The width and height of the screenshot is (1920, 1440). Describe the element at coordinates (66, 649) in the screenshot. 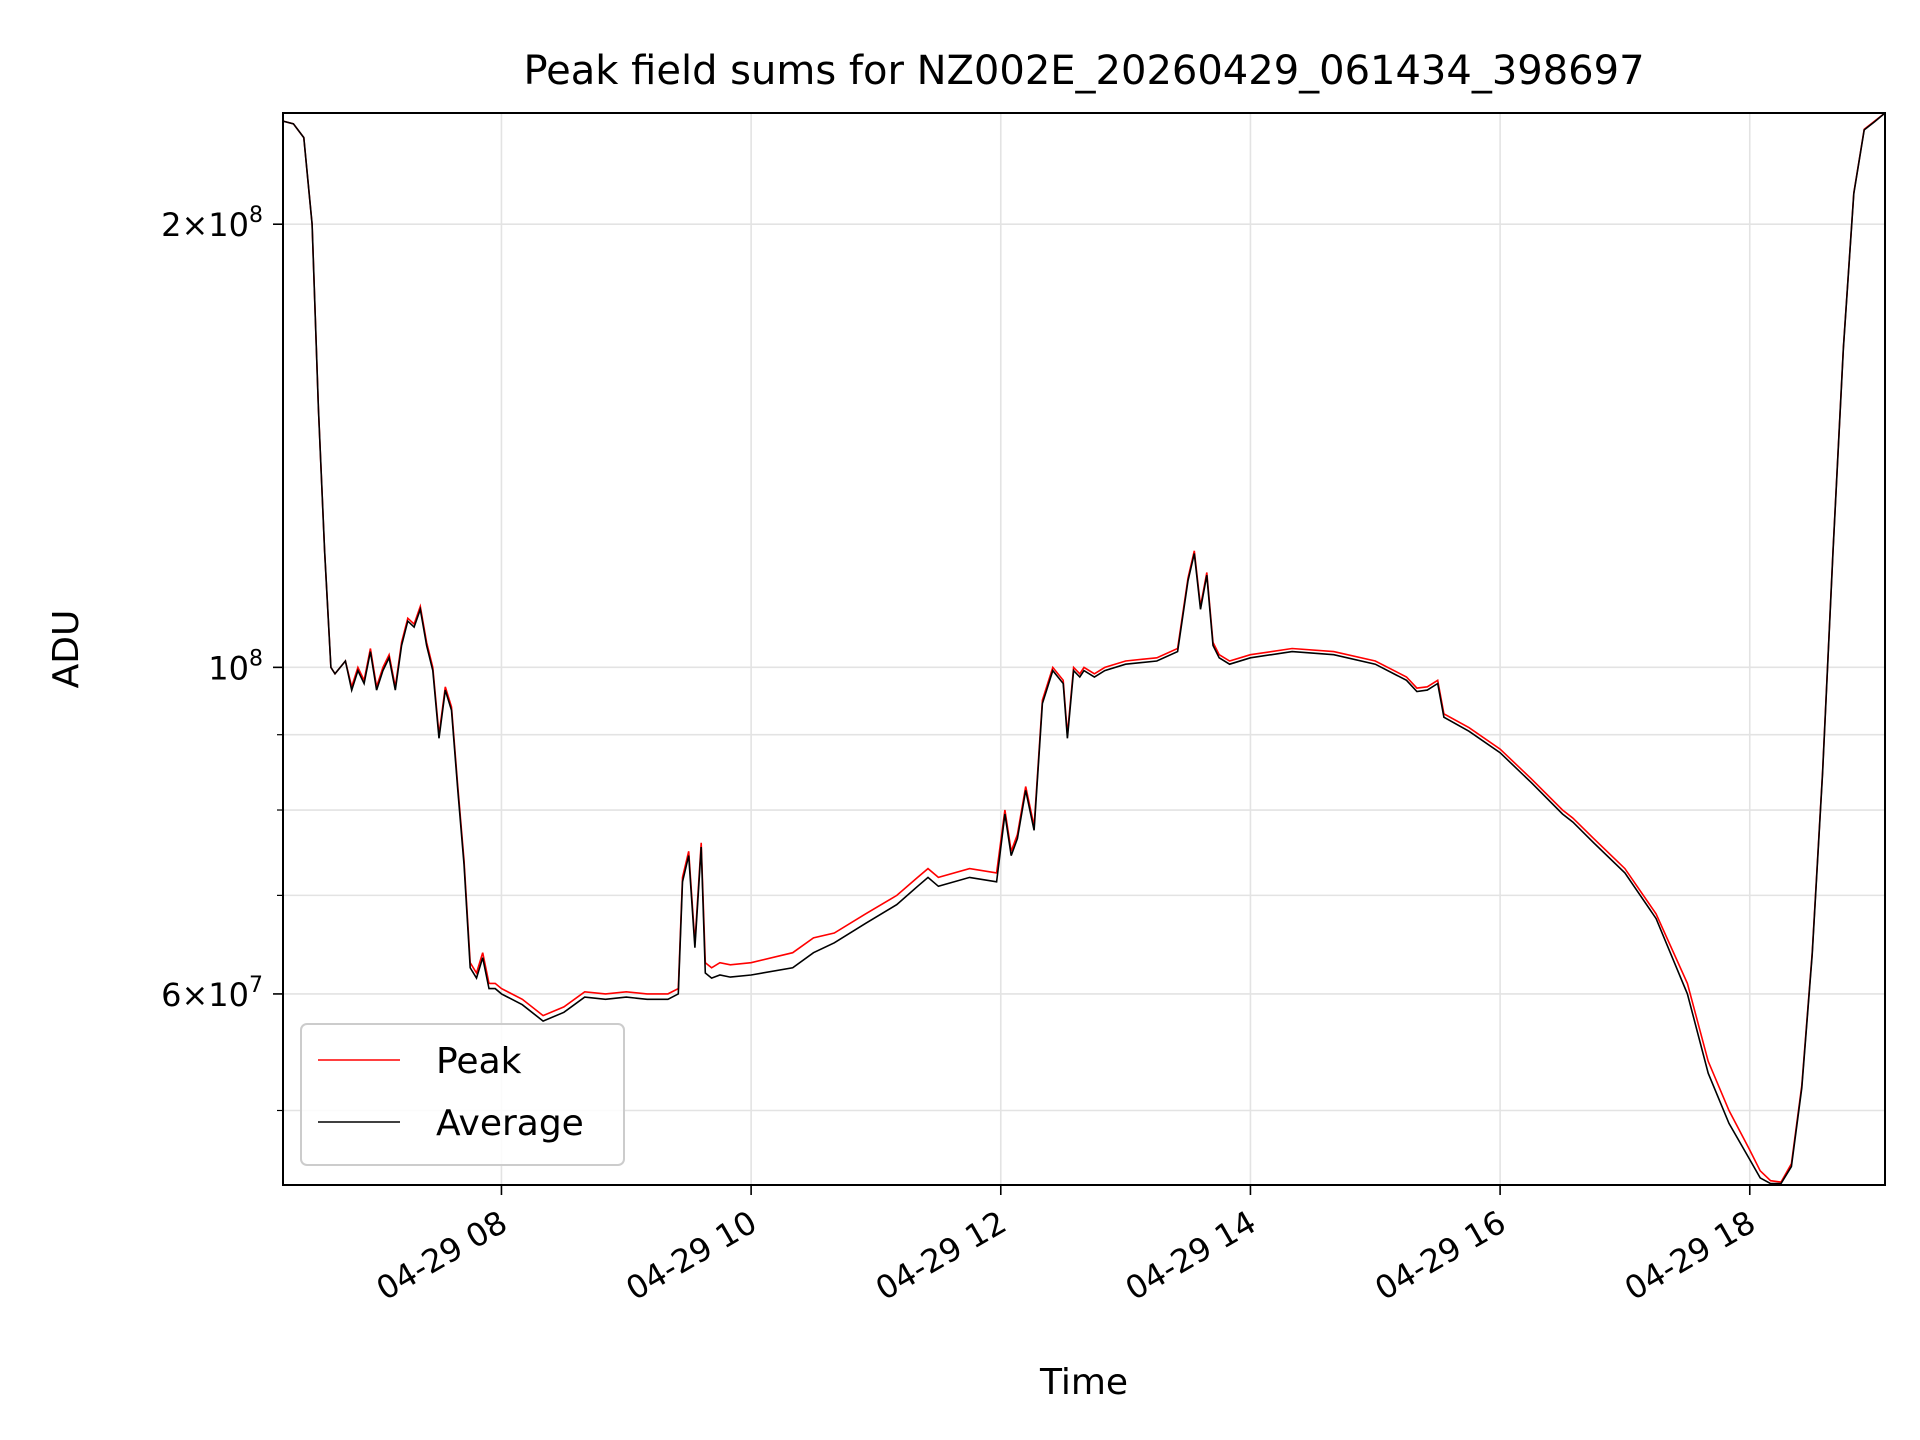

I see `y-axis-label: ADU` at that location.